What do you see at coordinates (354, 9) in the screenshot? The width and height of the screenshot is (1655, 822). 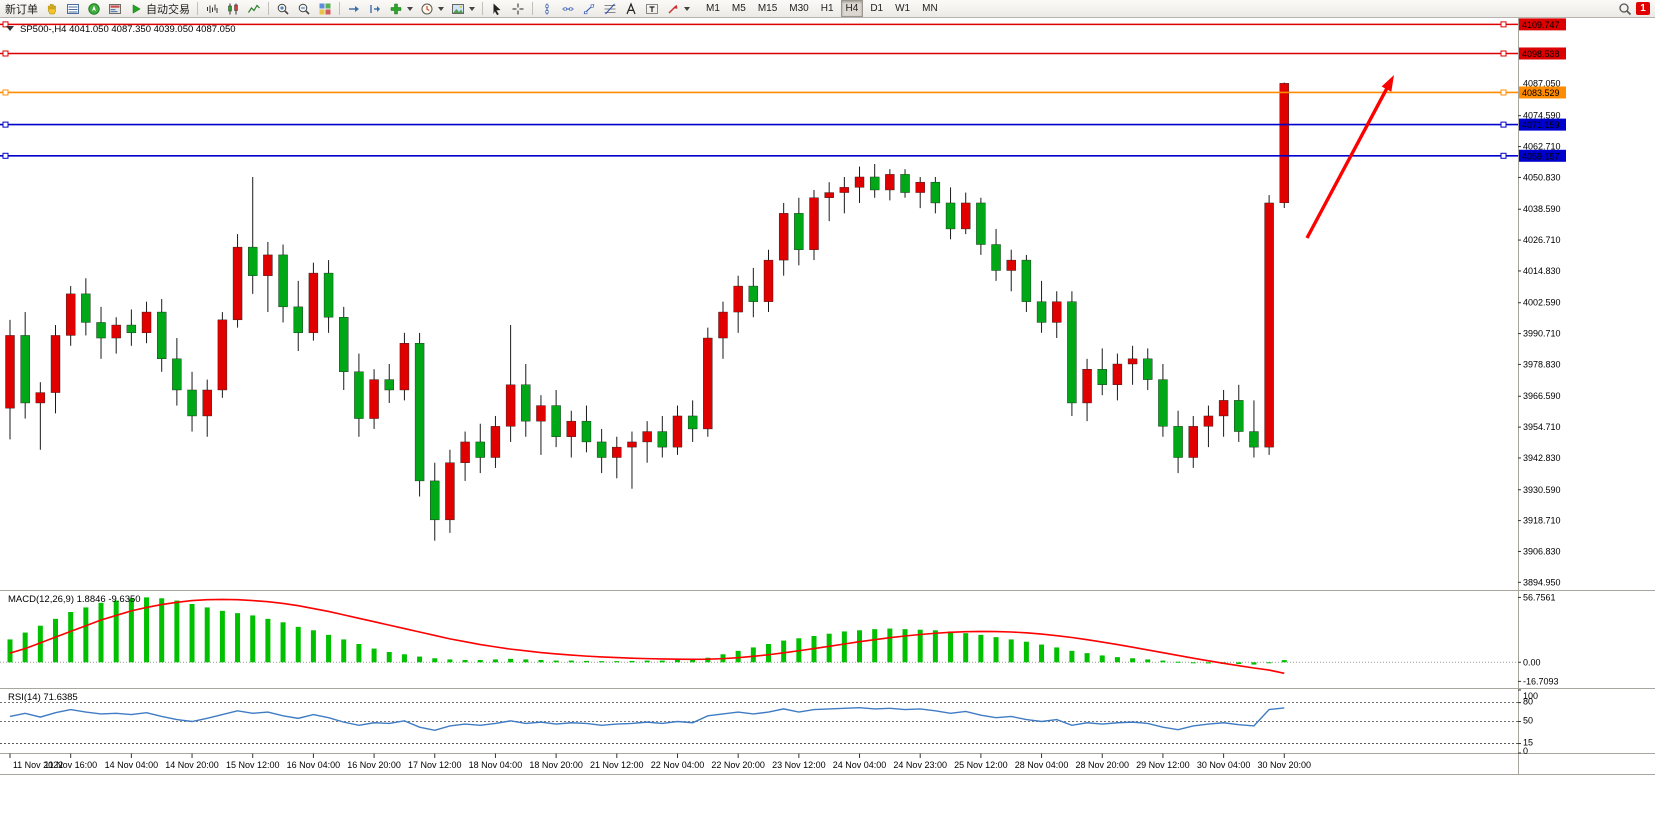 I see `auto-scroll-button` at bounding box center [354, 9].